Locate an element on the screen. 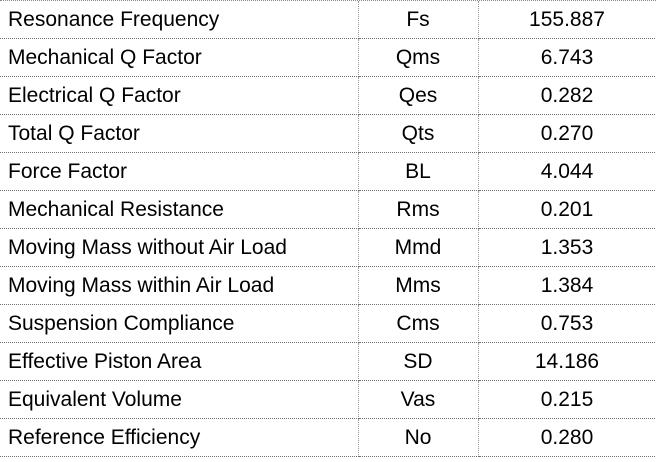  parameter-name-cell: Moving Mass within Air Load is located at coordinates (179, 285).